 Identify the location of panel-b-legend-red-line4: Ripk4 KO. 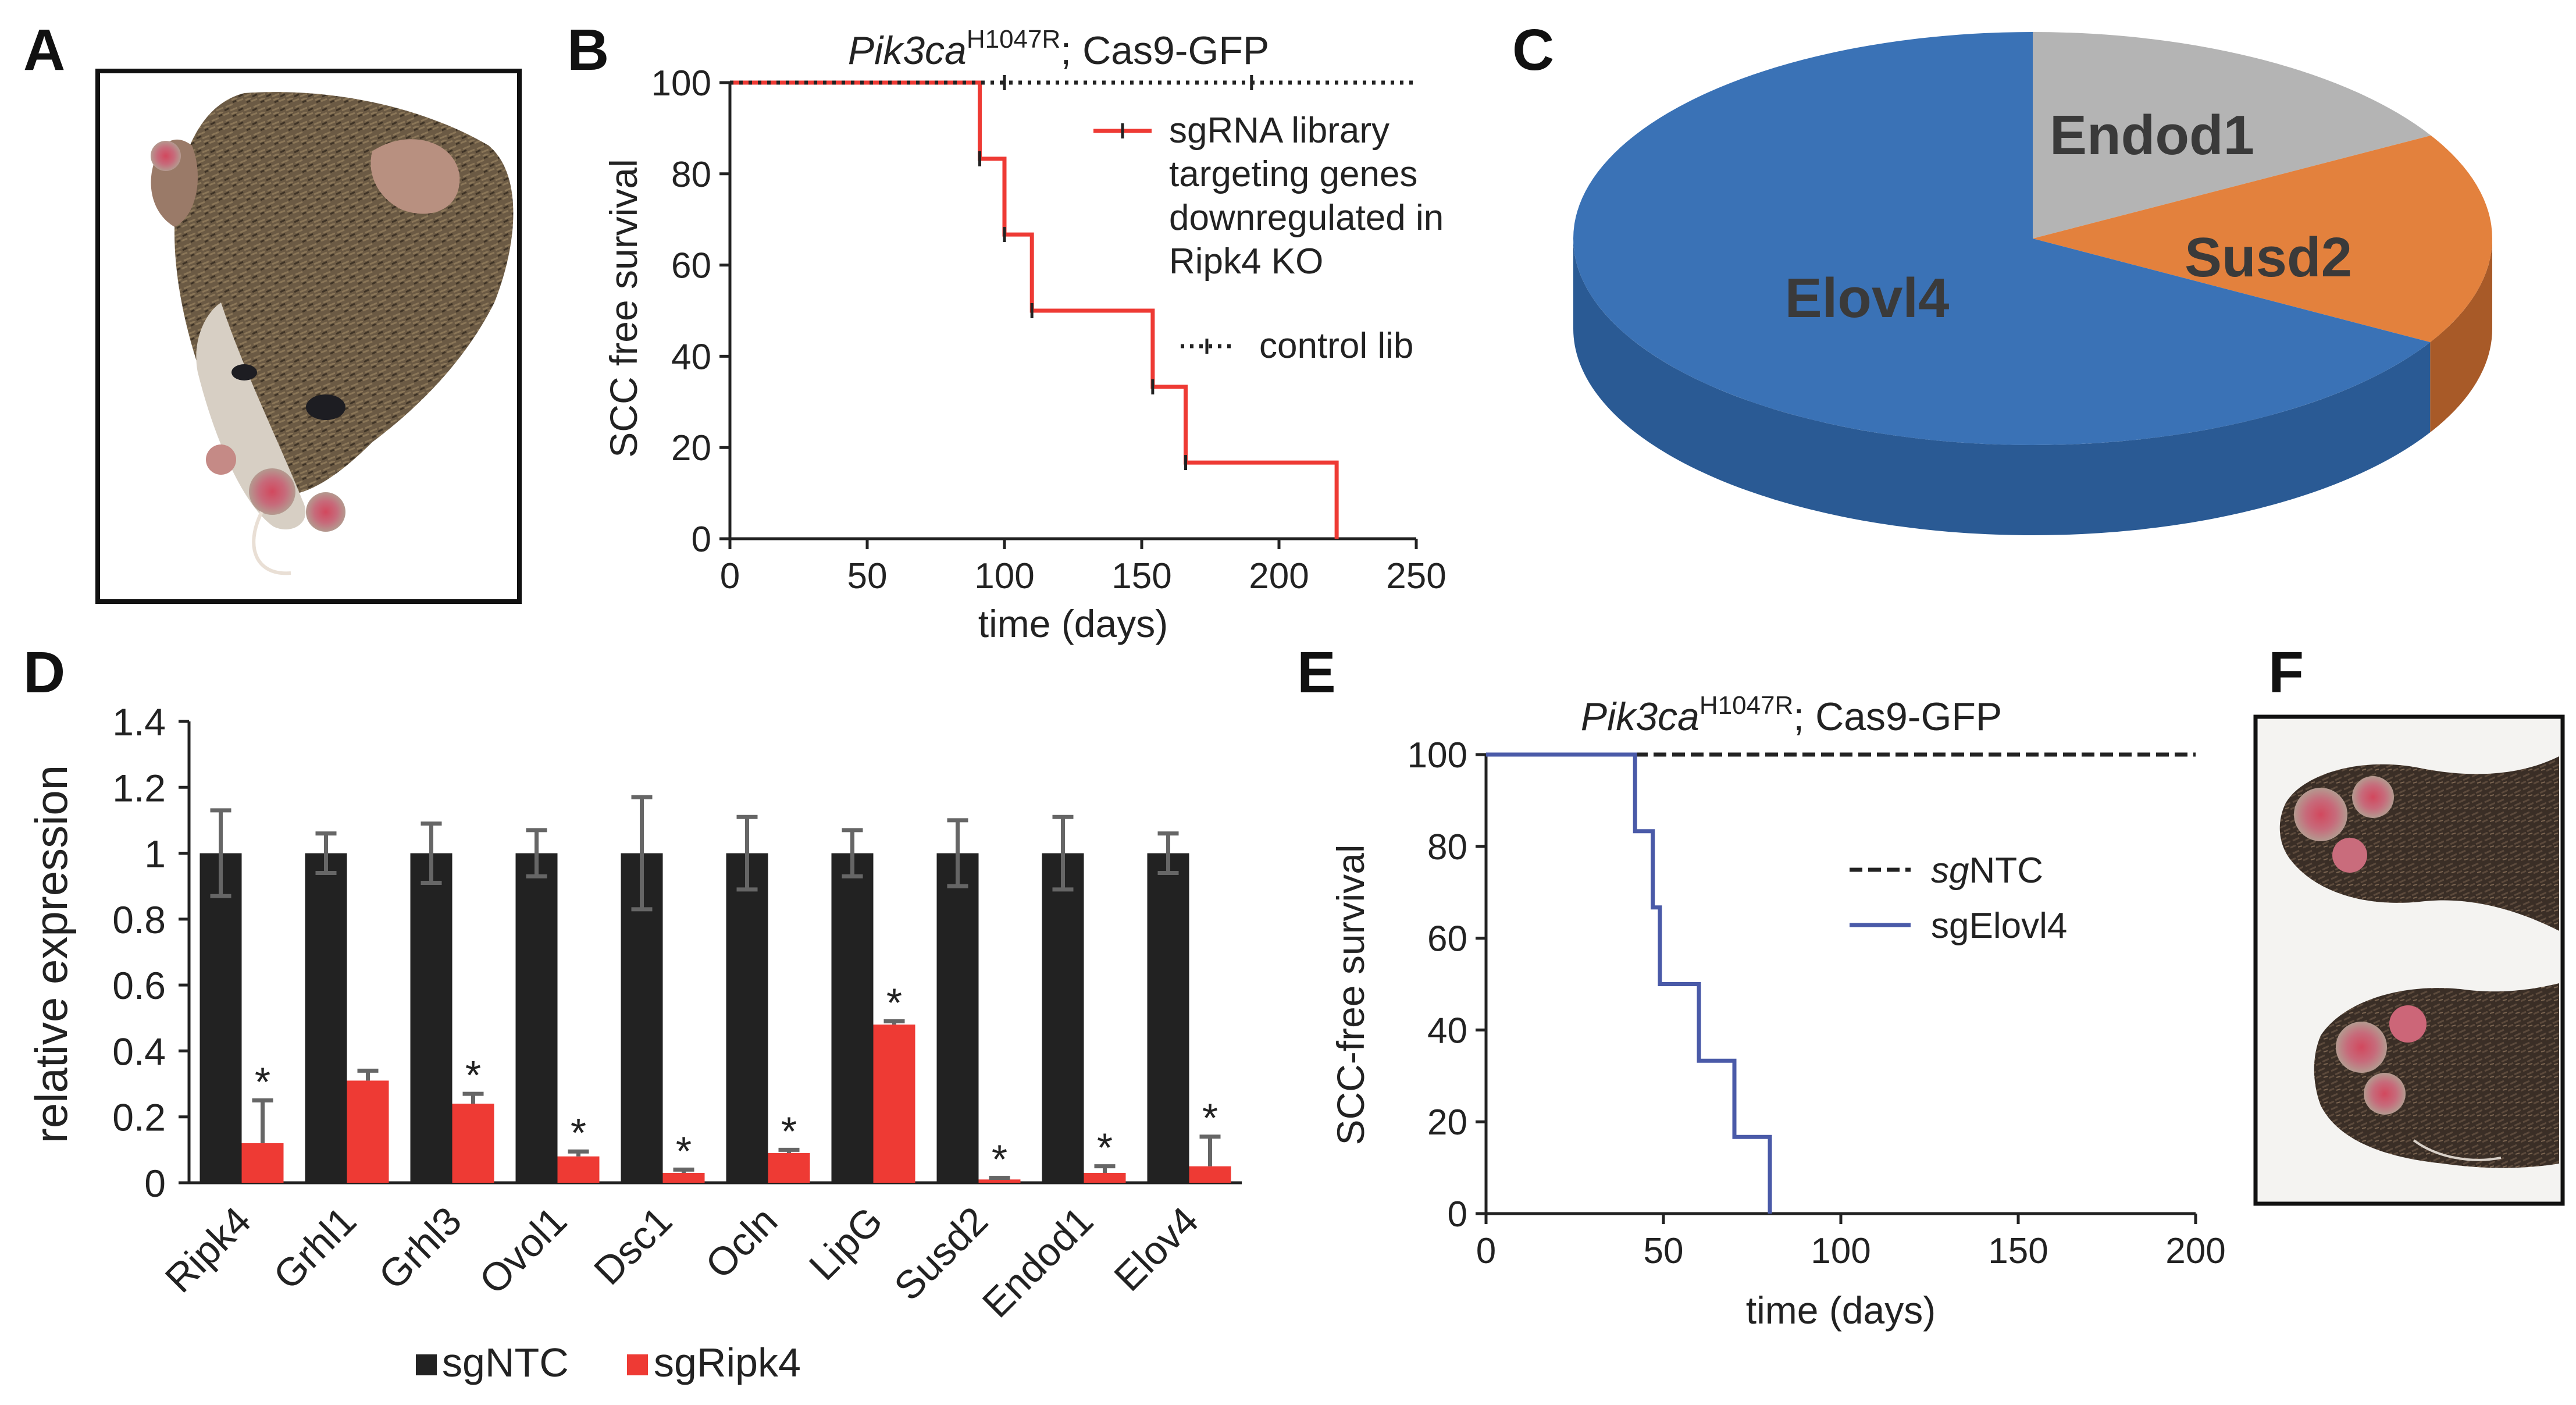
(1246, 261).